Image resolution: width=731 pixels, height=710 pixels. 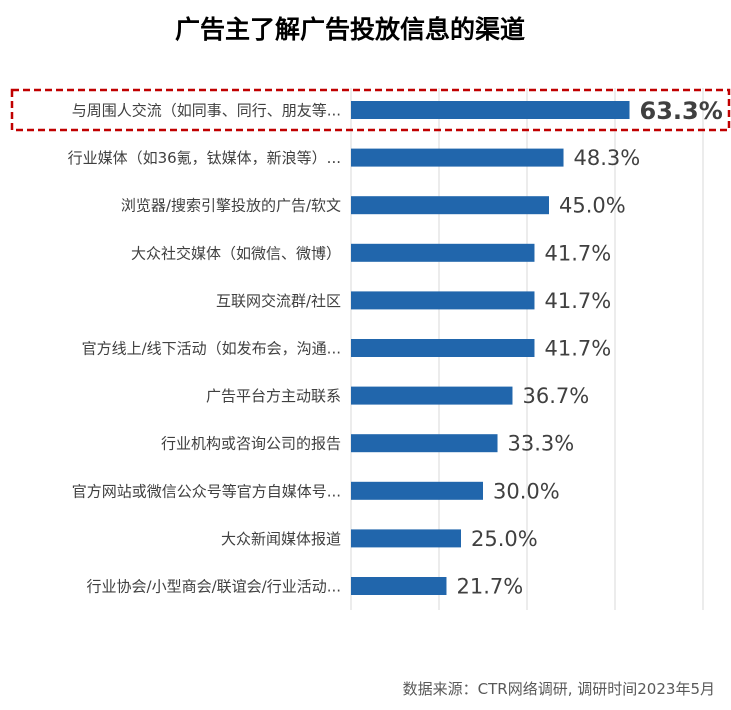 What do you see at coordinates (251, 444) in the screenshot?
I see `category-label: 行业机构或咨询公司的报告` at bounding box center [251, 444].